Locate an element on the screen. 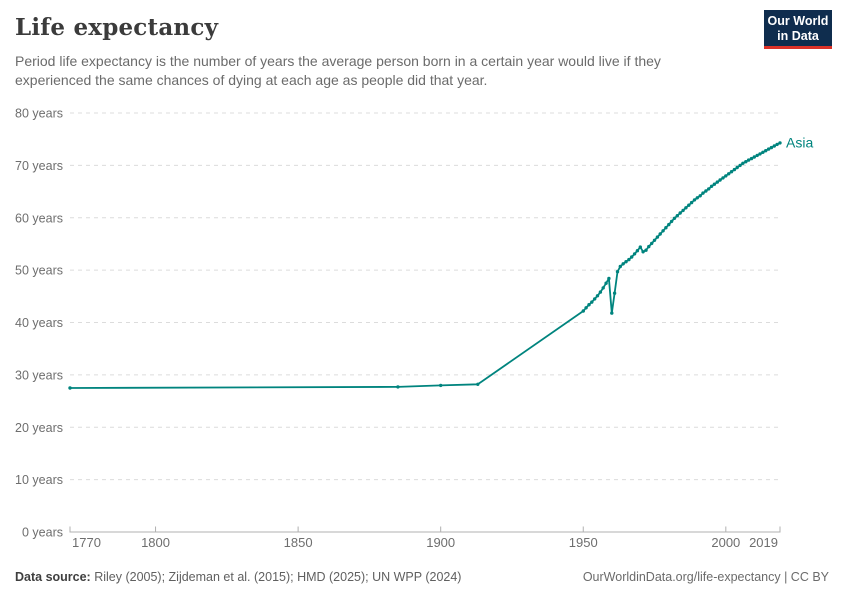 Image resolution: width=850 pixels, height=600 pixels. page-title: Life expectancy is located at coordinates (117, 27).